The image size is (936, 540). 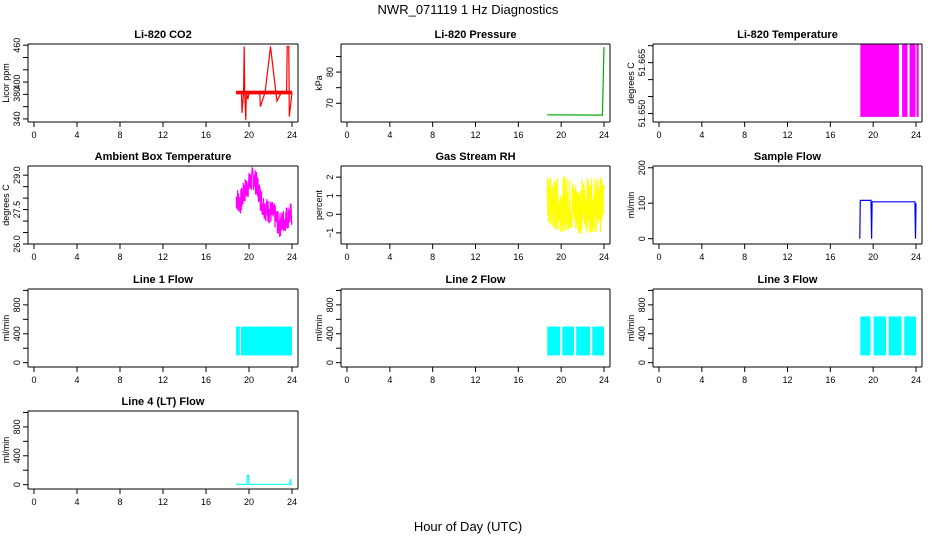 I want to click on panel-title: Li-820 CO2, so click(x=162, y=35).